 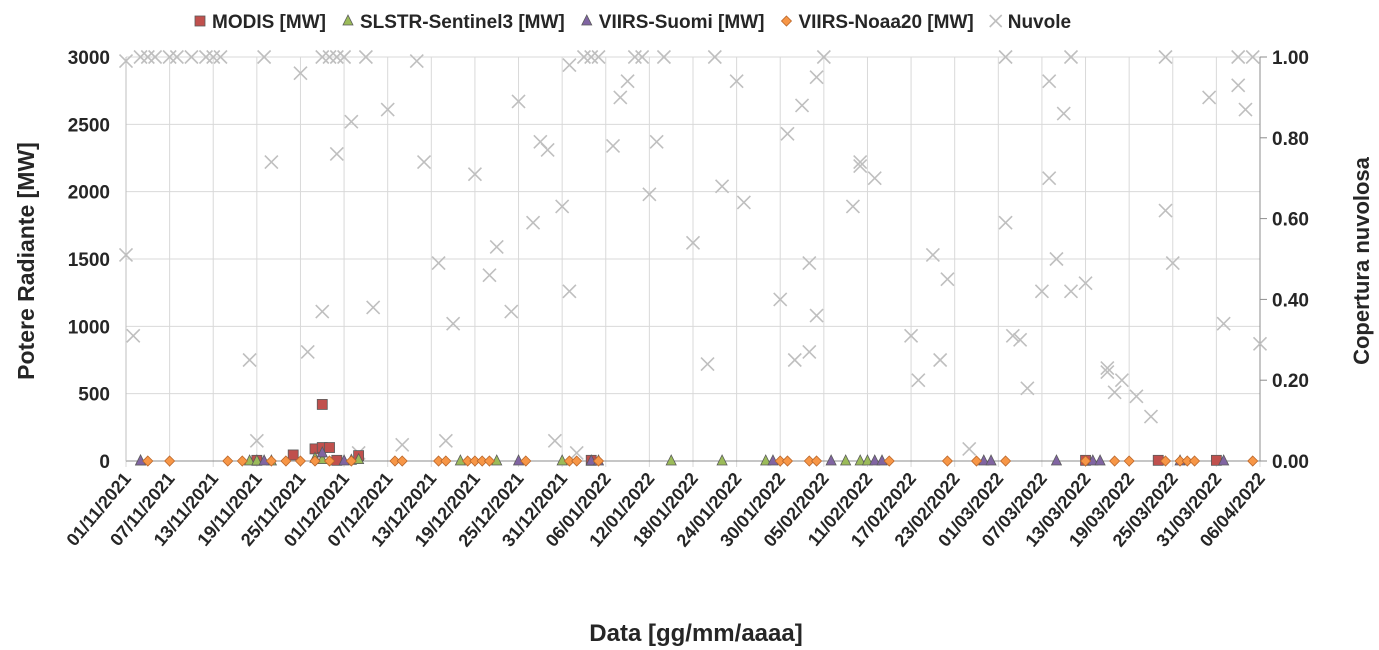 I want to click on legend-item-nuvole: Nuvole, so click(x=1030, y=22).